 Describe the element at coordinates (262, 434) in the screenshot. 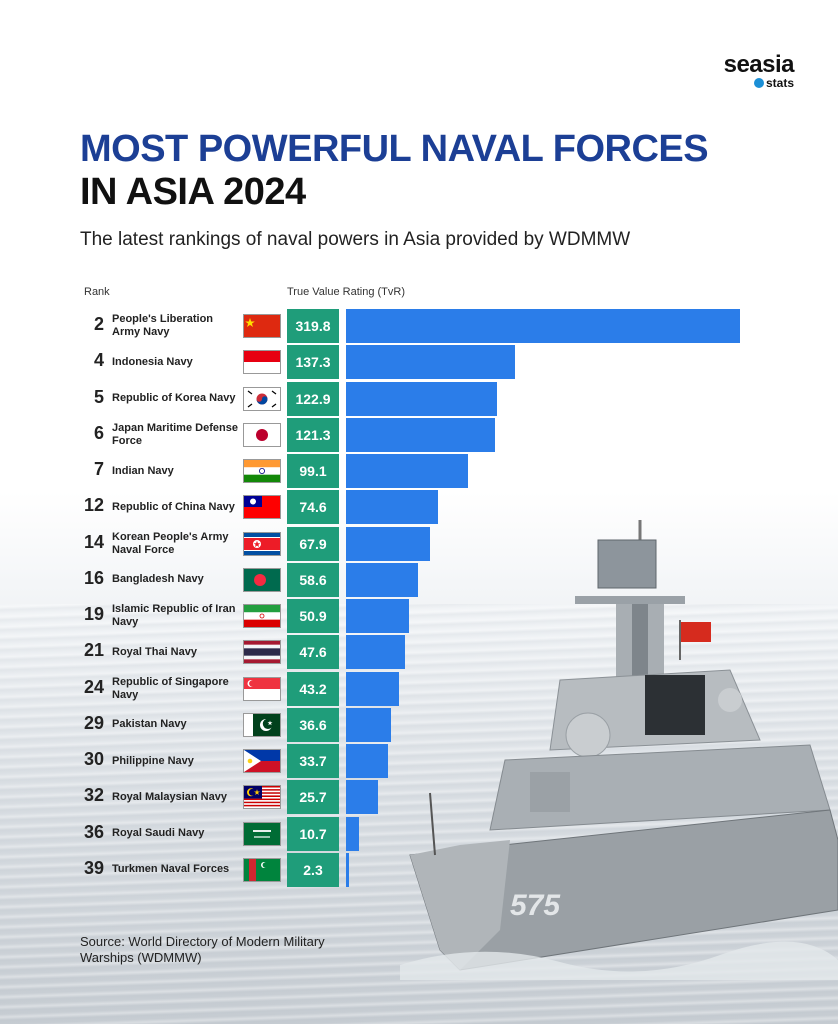

I see `japan-flag-icon` at that location.